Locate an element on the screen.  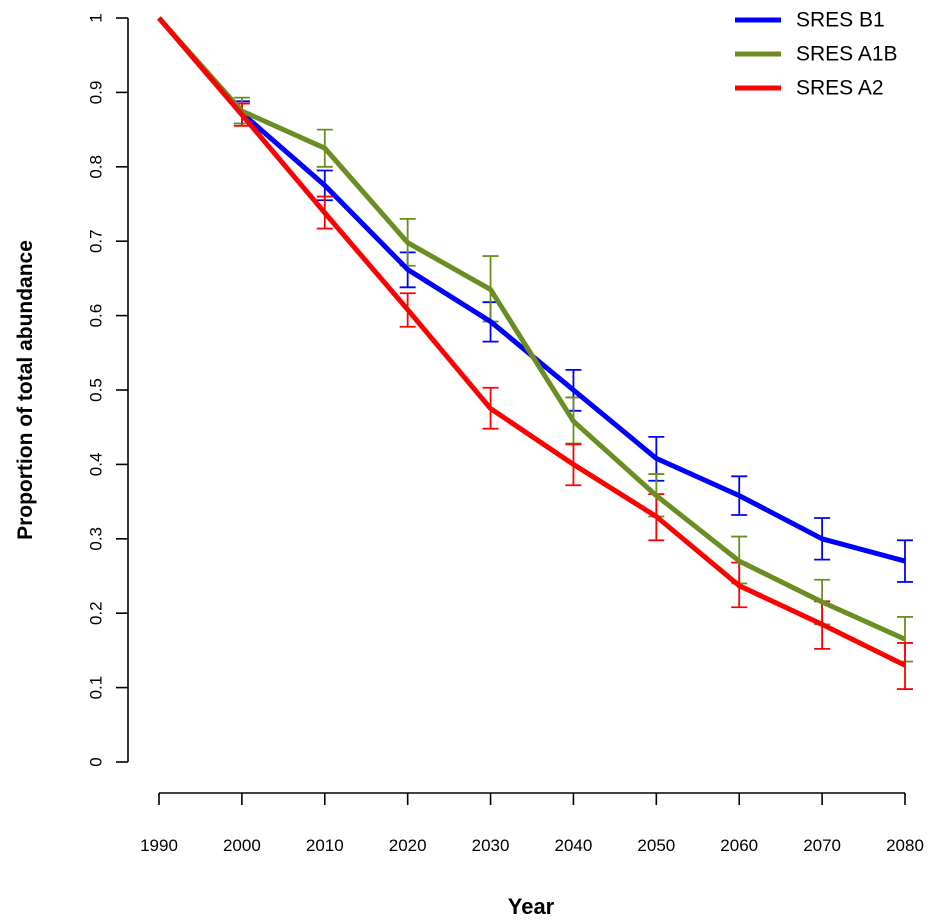
y-tick-label: 1 is located at coordinates (96, 17).